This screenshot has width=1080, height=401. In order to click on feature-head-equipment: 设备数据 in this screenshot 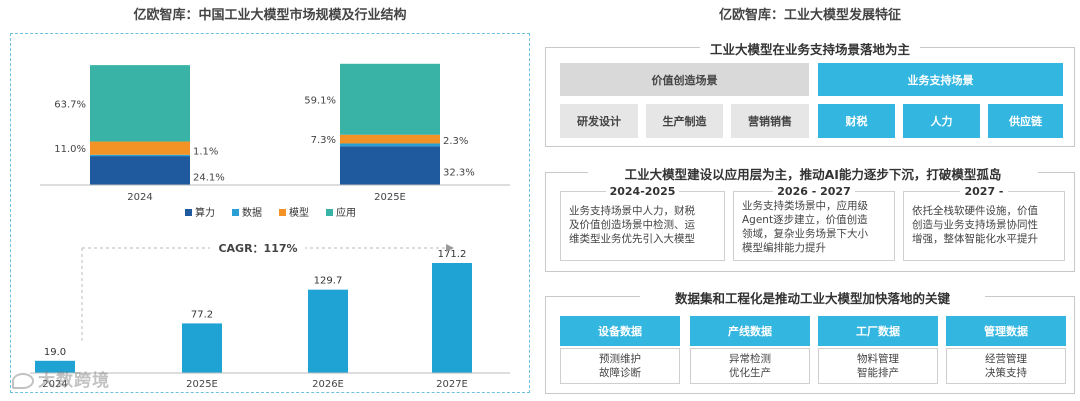, I will do `click(620, 331)`.